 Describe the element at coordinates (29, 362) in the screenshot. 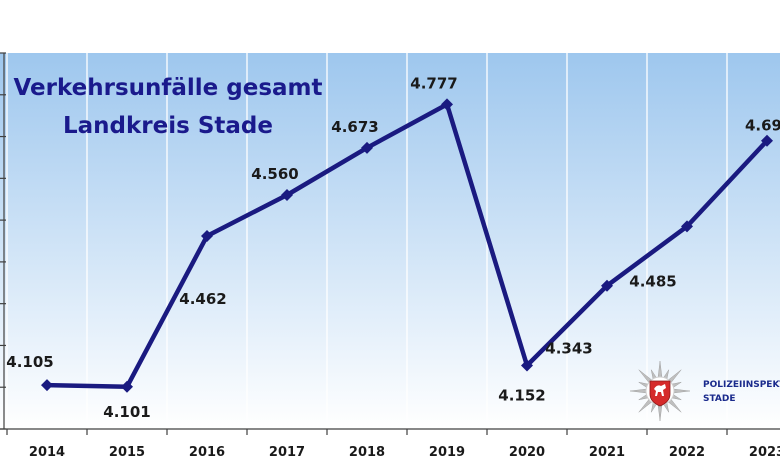

I see `data-label: 4.105` at that location.